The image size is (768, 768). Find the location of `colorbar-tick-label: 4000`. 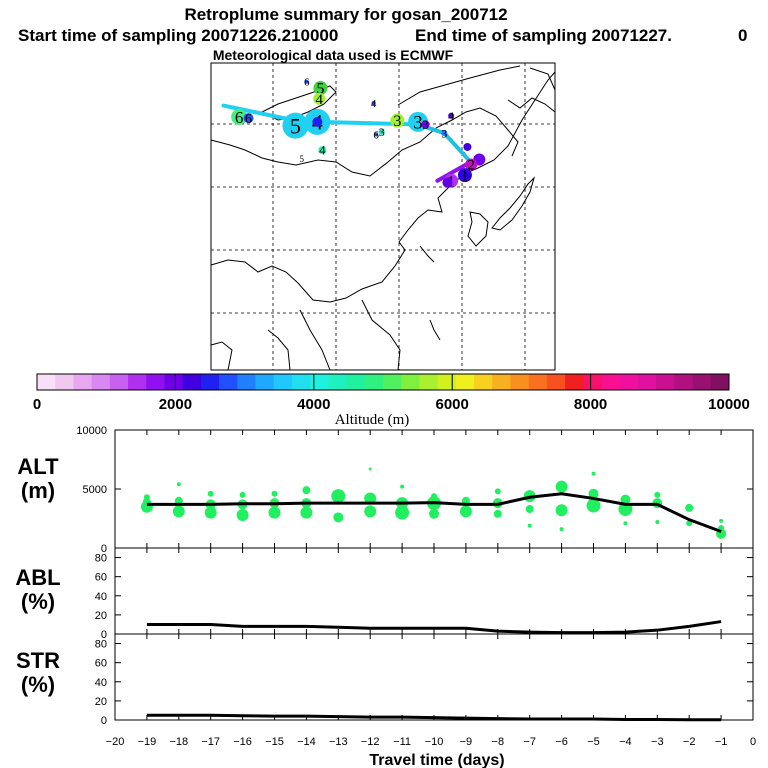

colorbar-tick-label: 4000 is located at coordinates (313, 404).